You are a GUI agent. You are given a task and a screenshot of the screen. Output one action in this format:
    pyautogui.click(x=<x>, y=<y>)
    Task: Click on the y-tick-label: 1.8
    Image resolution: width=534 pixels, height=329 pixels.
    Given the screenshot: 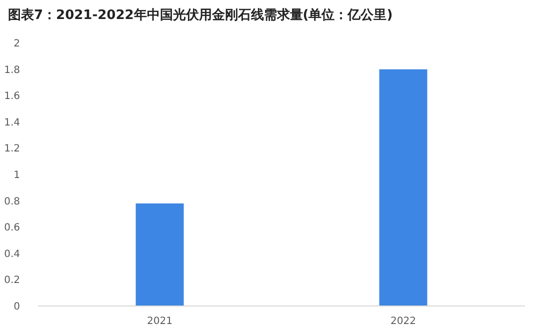 What is the action you would take?
    pyautogui.click(x=12, y=70)
    